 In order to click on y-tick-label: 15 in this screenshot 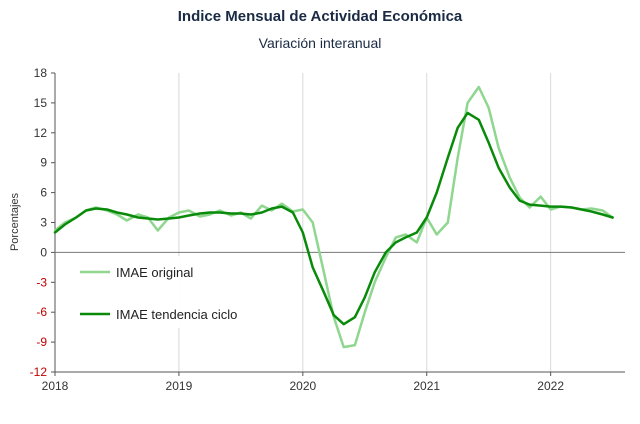, I will do `click(41, 103)`.